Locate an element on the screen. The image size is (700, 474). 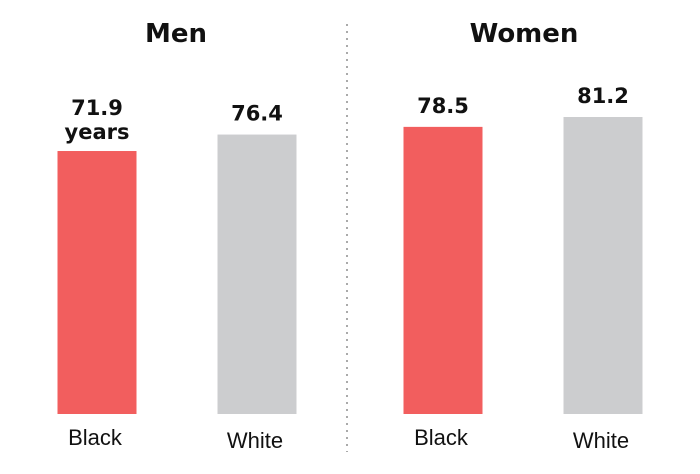
women-panel-title: Women is located at coordinates (524, 34).